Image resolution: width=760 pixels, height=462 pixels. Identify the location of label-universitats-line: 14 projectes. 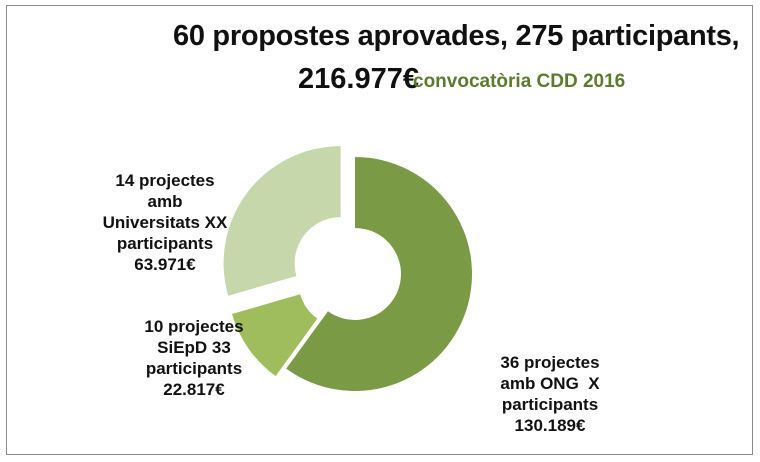
(165, 180).